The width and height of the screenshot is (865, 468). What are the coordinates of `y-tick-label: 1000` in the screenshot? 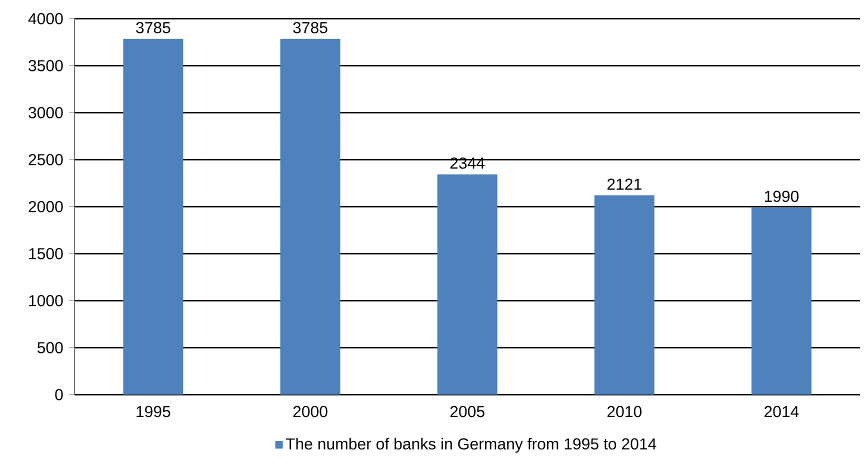 It's located at (46, 300).